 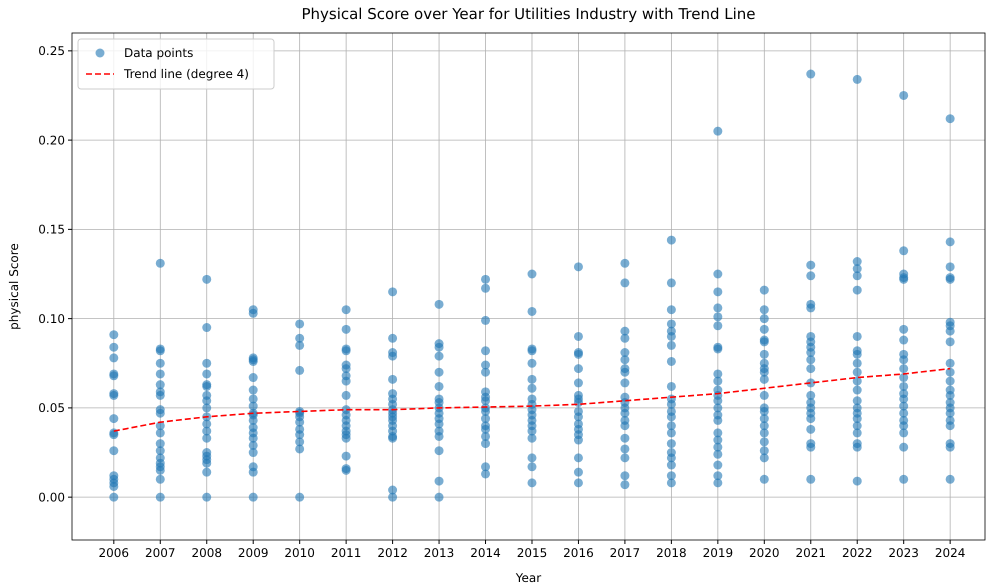 I want to click on y-axis-title: physical Score, so click(x=14, y=286).